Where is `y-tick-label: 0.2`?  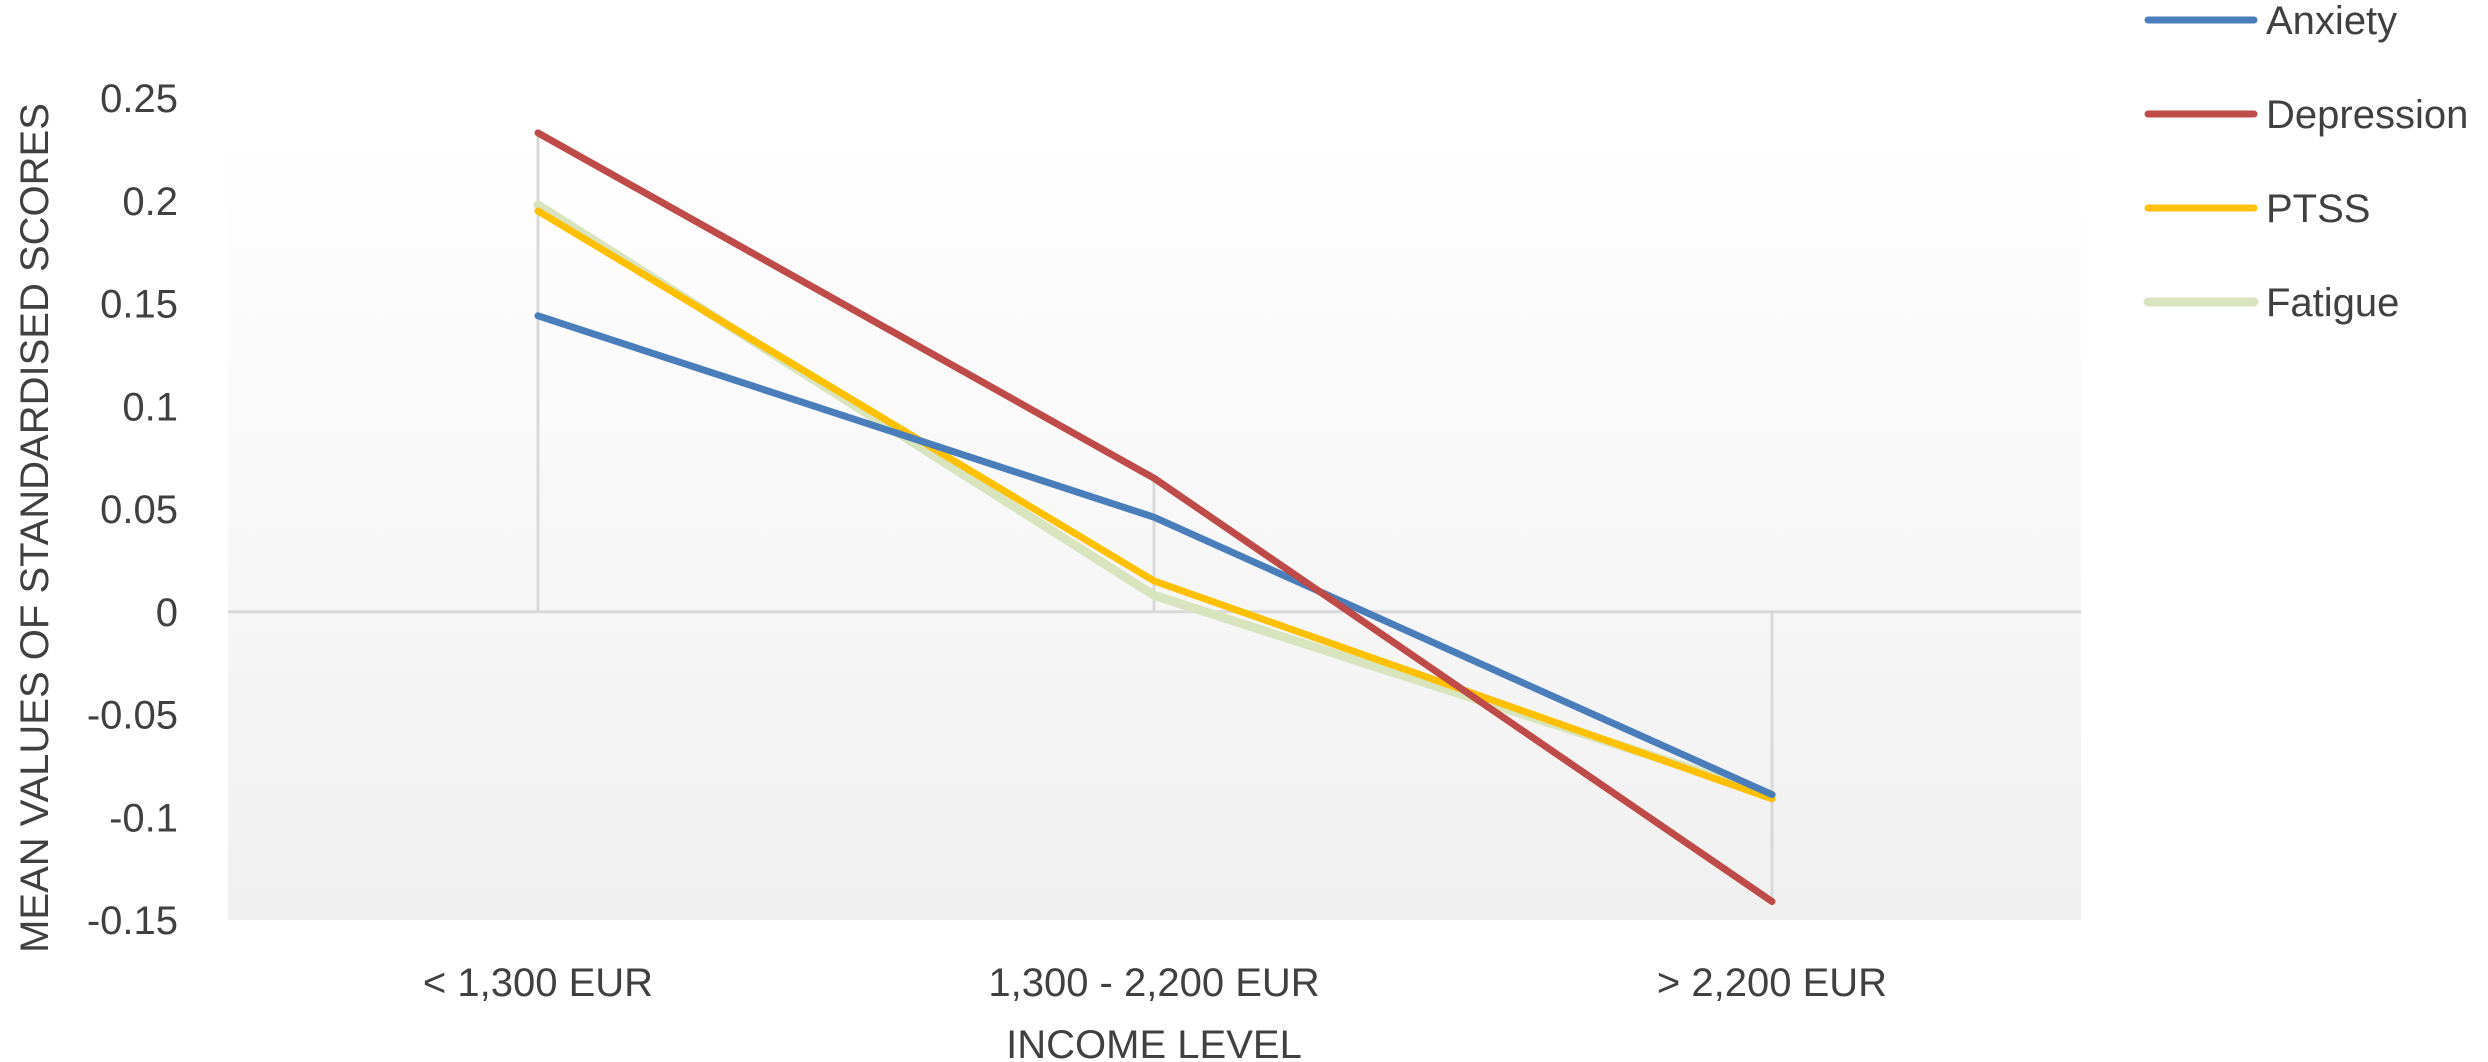 y-tick-label: 0.2 is located at coordinates (150, 202).